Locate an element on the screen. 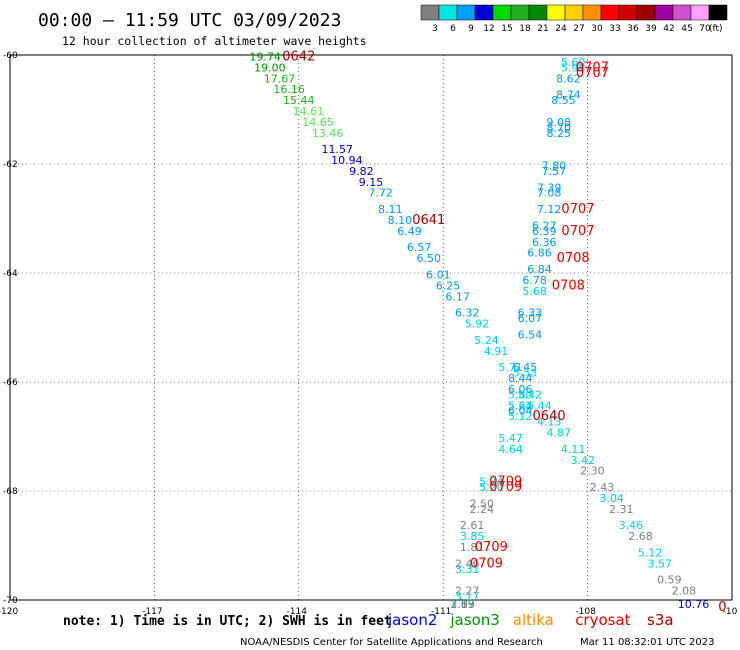 This screenshot has height=650, width=740. wave-height-point: 2.08 is located at coordinates (684, 591).